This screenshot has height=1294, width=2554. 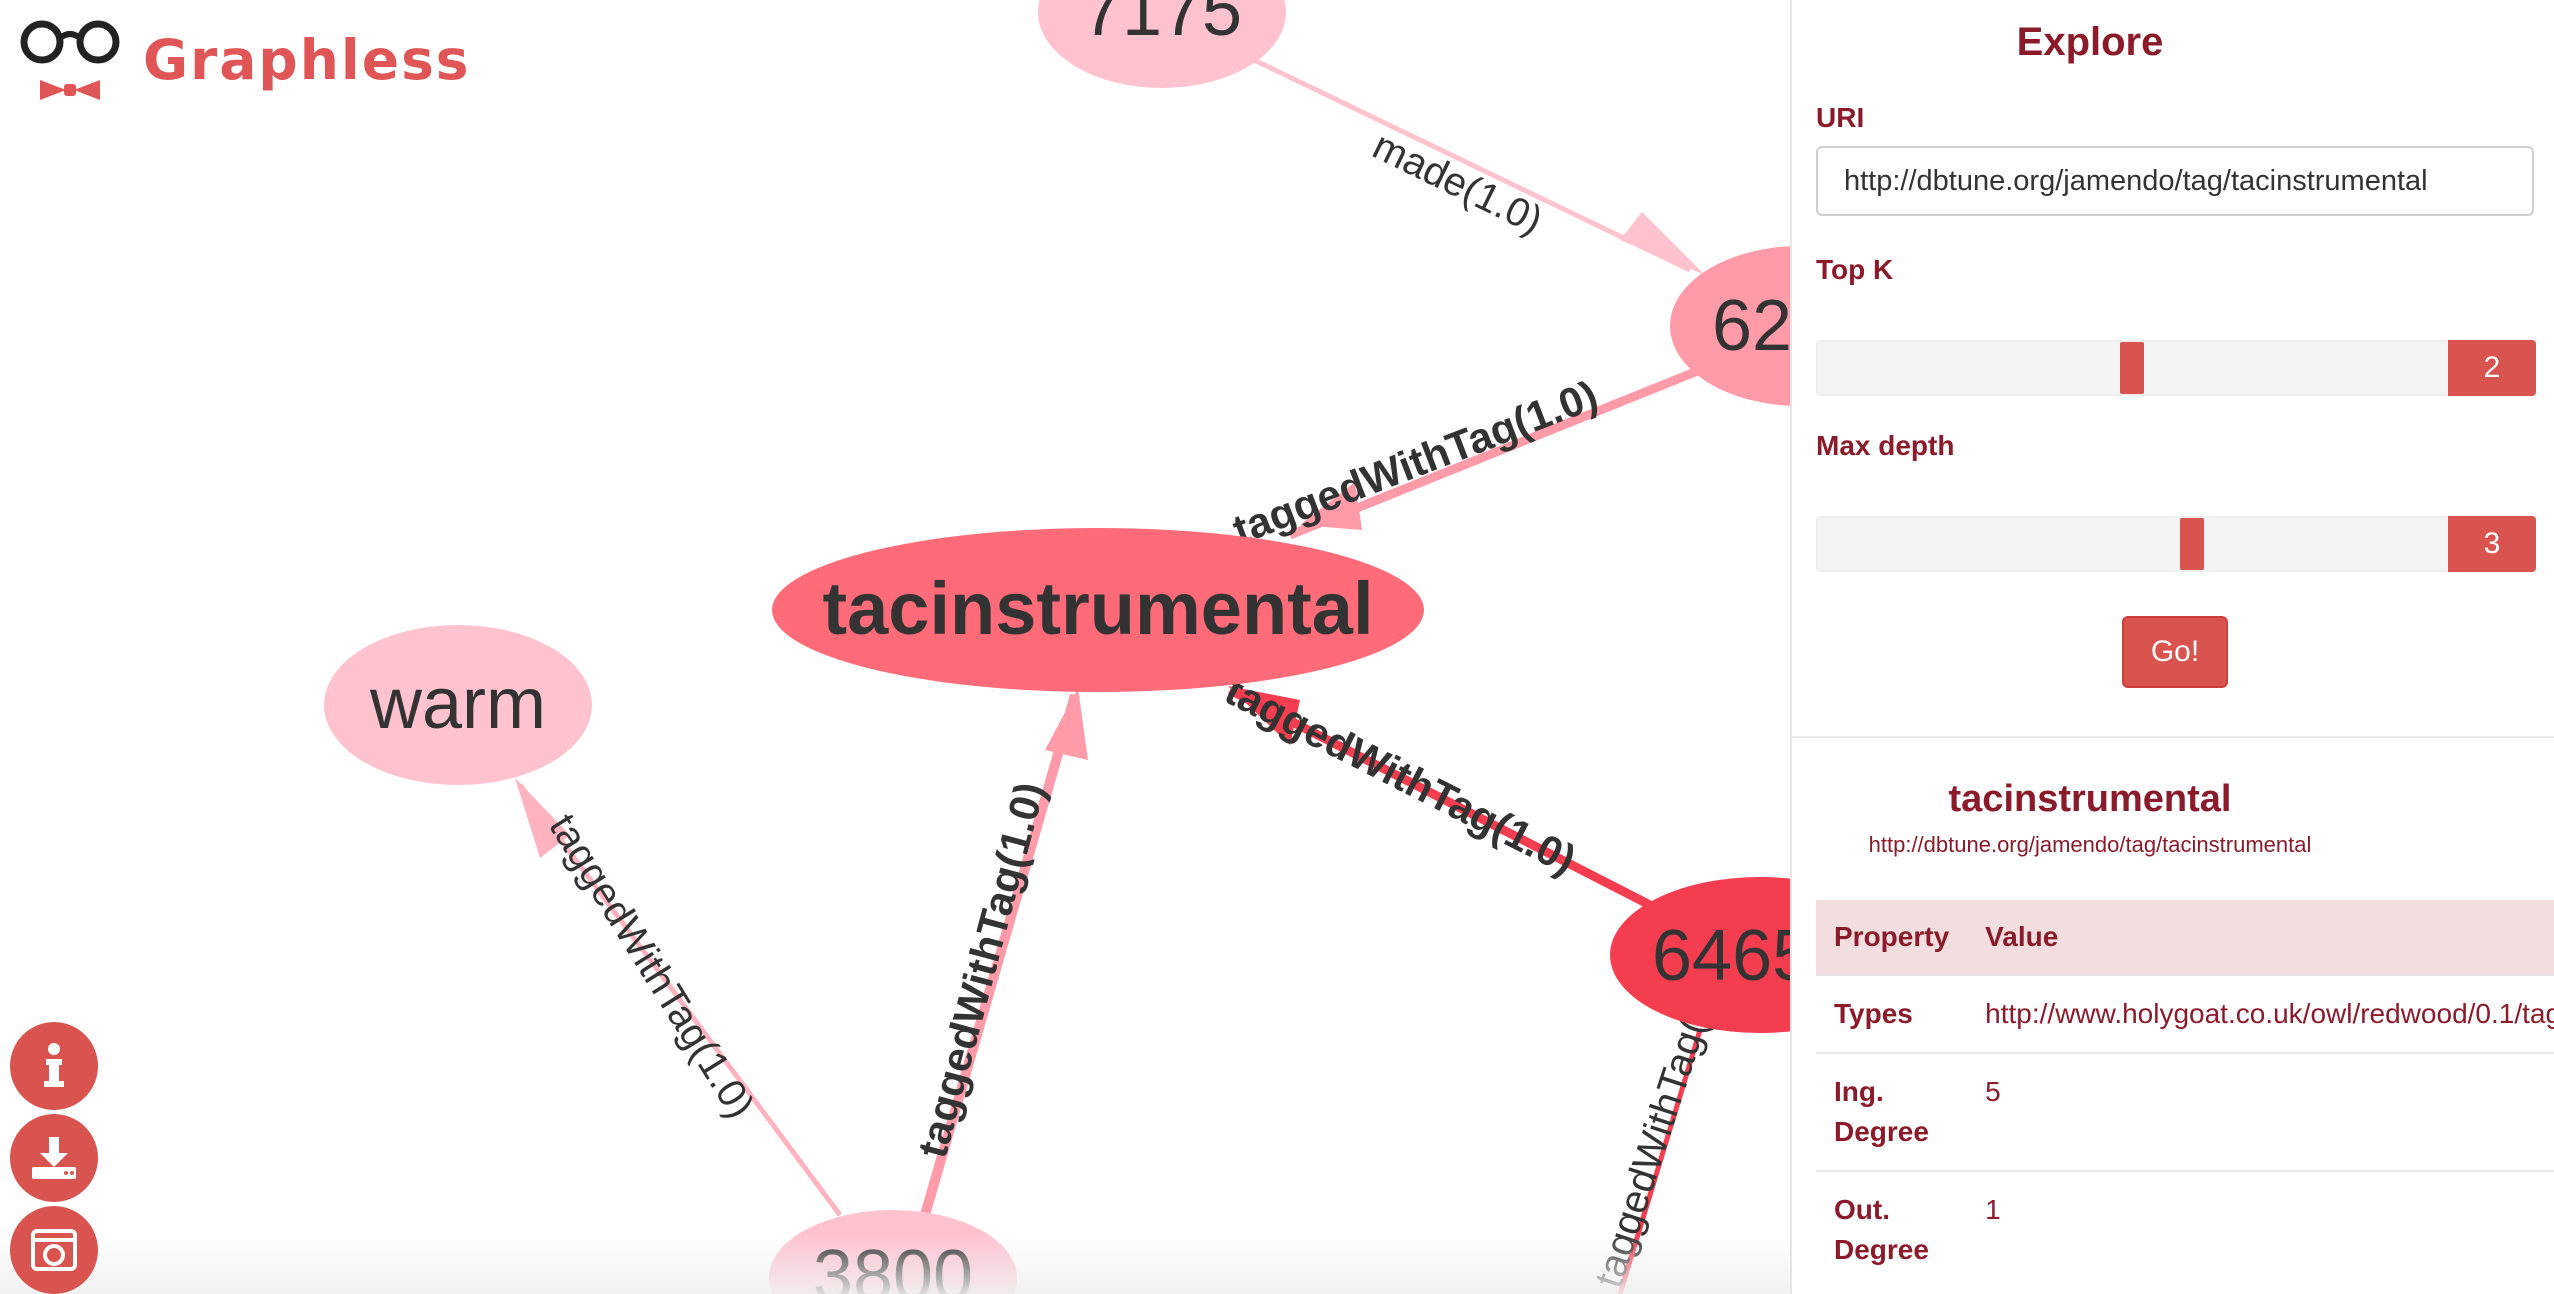 What do you see at coordinates (1721, 956) in the screenshot?
I see `node-label: 6465` at bounding box center [1721, 956].